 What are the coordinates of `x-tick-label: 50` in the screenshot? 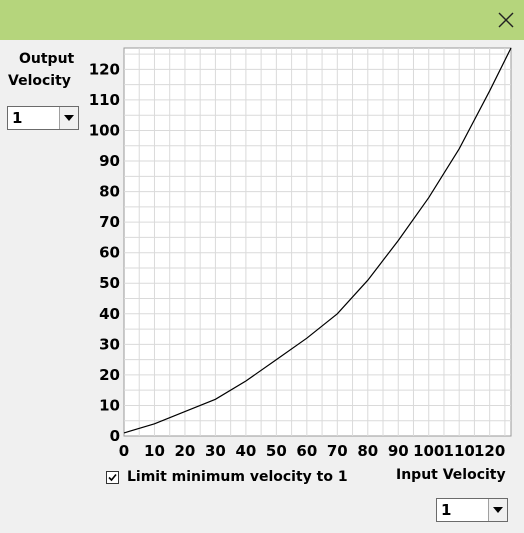 It's located at (276, 451).